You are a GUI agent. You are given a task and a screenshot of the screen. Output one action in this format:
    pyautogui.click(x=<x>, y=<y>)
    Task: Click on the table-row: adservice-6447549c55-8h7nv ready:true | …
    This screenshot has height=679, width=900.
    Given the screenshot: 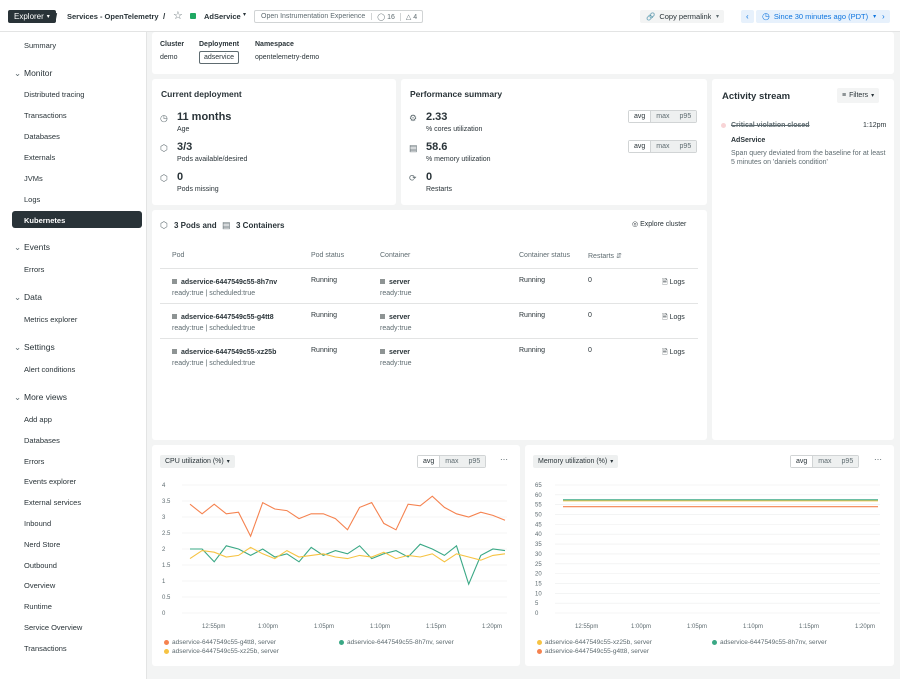 What is the action you would take?
    pyautogui.click(x=224, y=287)
    